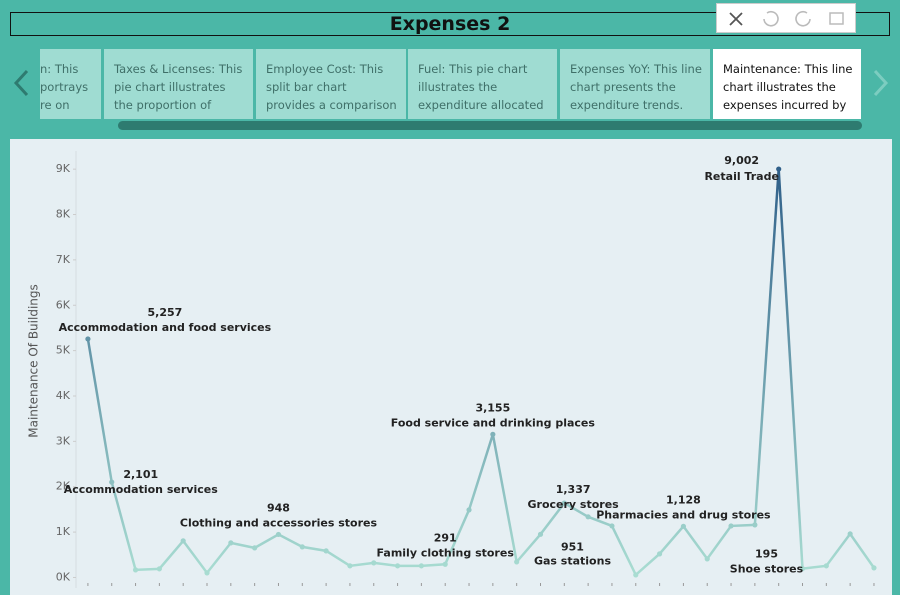 The height and width of the screenshot is (595, 900). What do you see at coordinates (880, 83) in the screenshot?
I see `next-arrow` at bounding box center [880, 83].